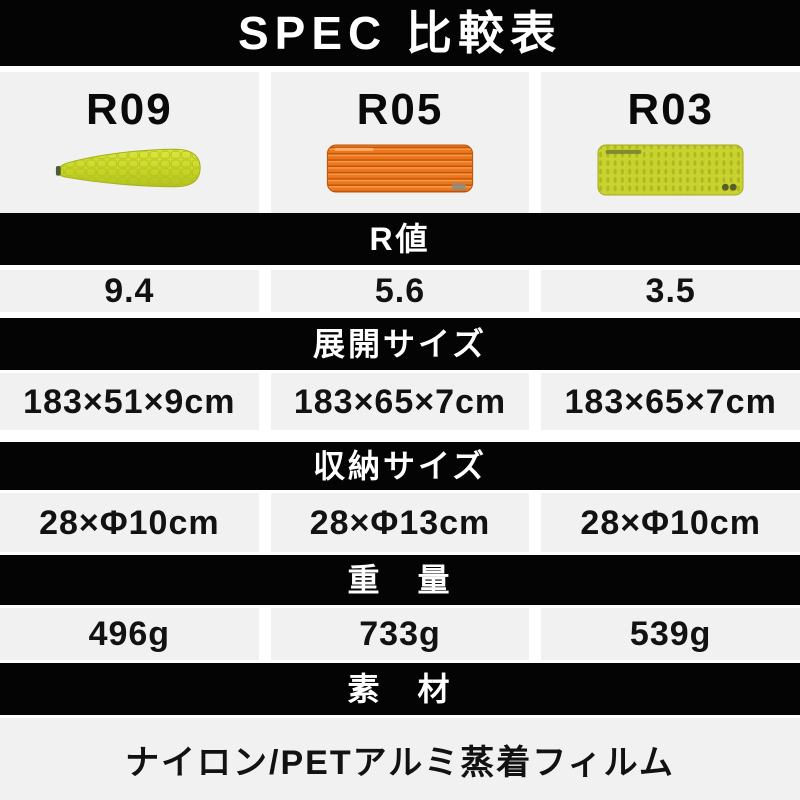 The width and height of the screenshot is (800, 800). What do you see at coordinates (670, 291) in the screenshot?
I see `r-value-r03: 3.5` at bounding box center [670, 291].